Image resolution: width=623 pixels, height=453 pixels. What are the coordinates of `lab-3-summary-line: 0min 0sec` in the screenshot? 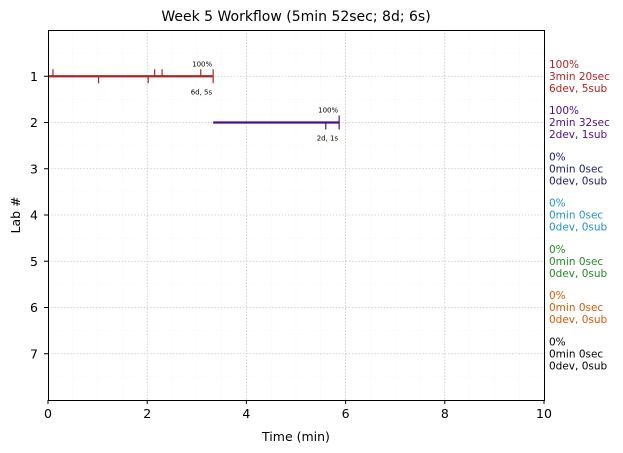 It's located at (576, 169).